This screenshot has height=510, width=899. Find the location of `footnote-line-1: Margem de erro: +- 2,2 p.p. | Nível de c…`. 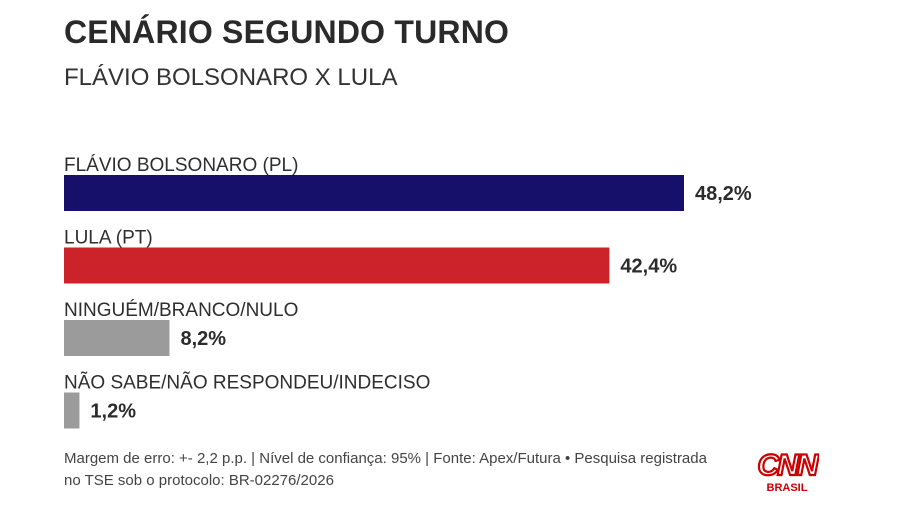

footnote-line-1: Margem de erro: +- 2,2 p.p. | Nível de c… is located at coordinates (385, 458).